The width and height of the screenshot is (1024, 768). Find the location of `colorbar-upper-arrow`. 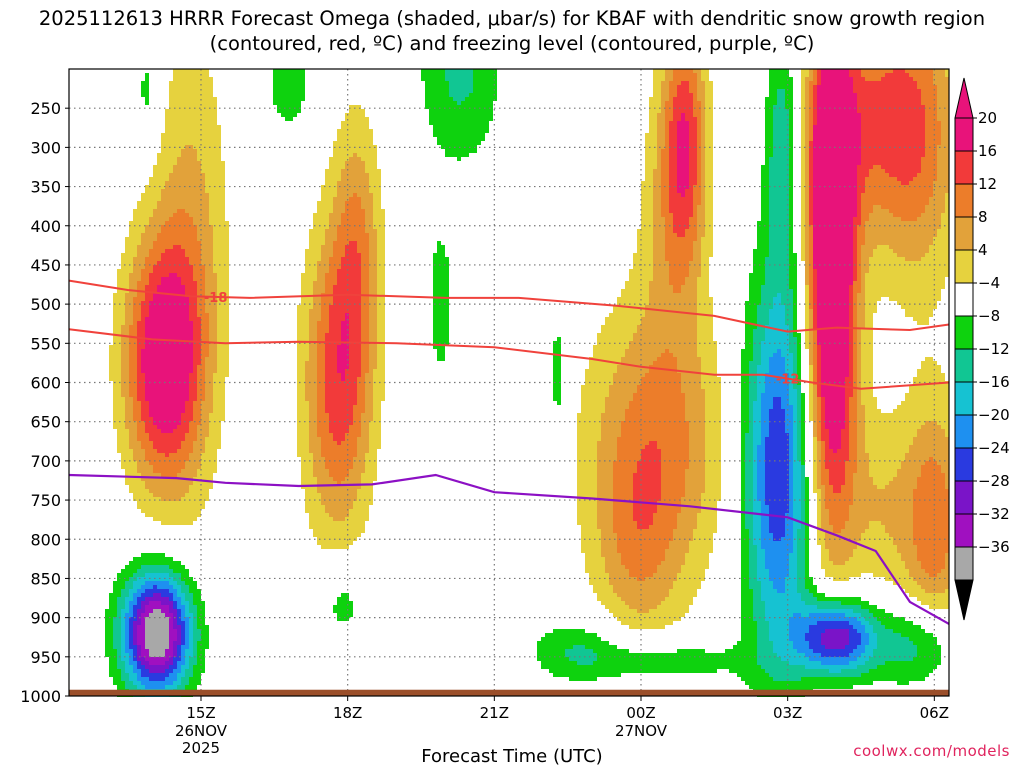

colorbar-upper-arrow is located at coordinates (964, 98).